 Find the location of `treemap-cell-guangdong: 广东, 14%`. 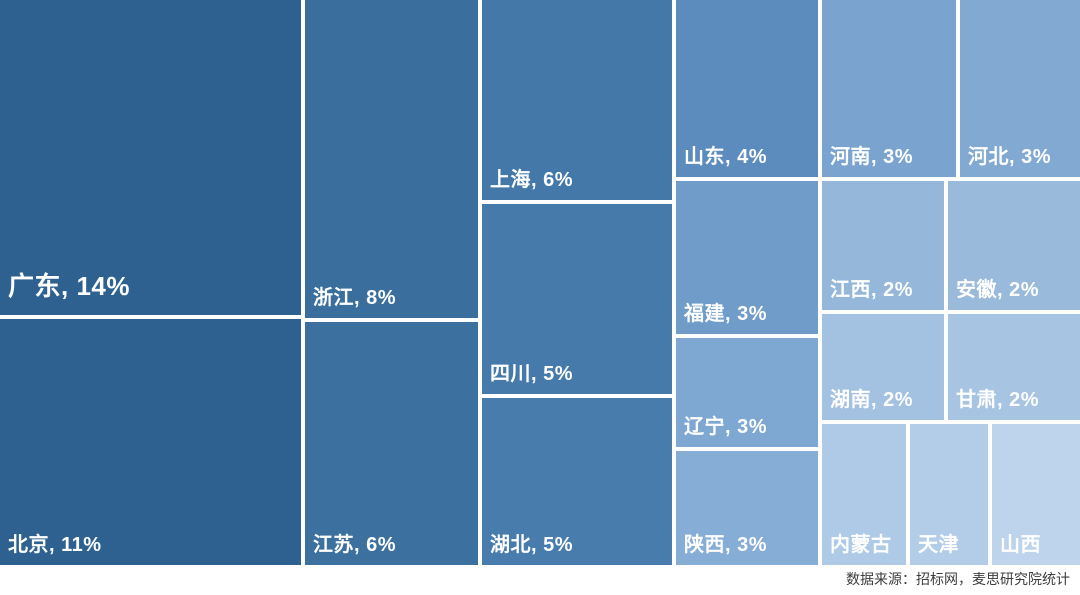

treemap-cell-guangdong: 广东, 14% is located at coordinates (150, 157).